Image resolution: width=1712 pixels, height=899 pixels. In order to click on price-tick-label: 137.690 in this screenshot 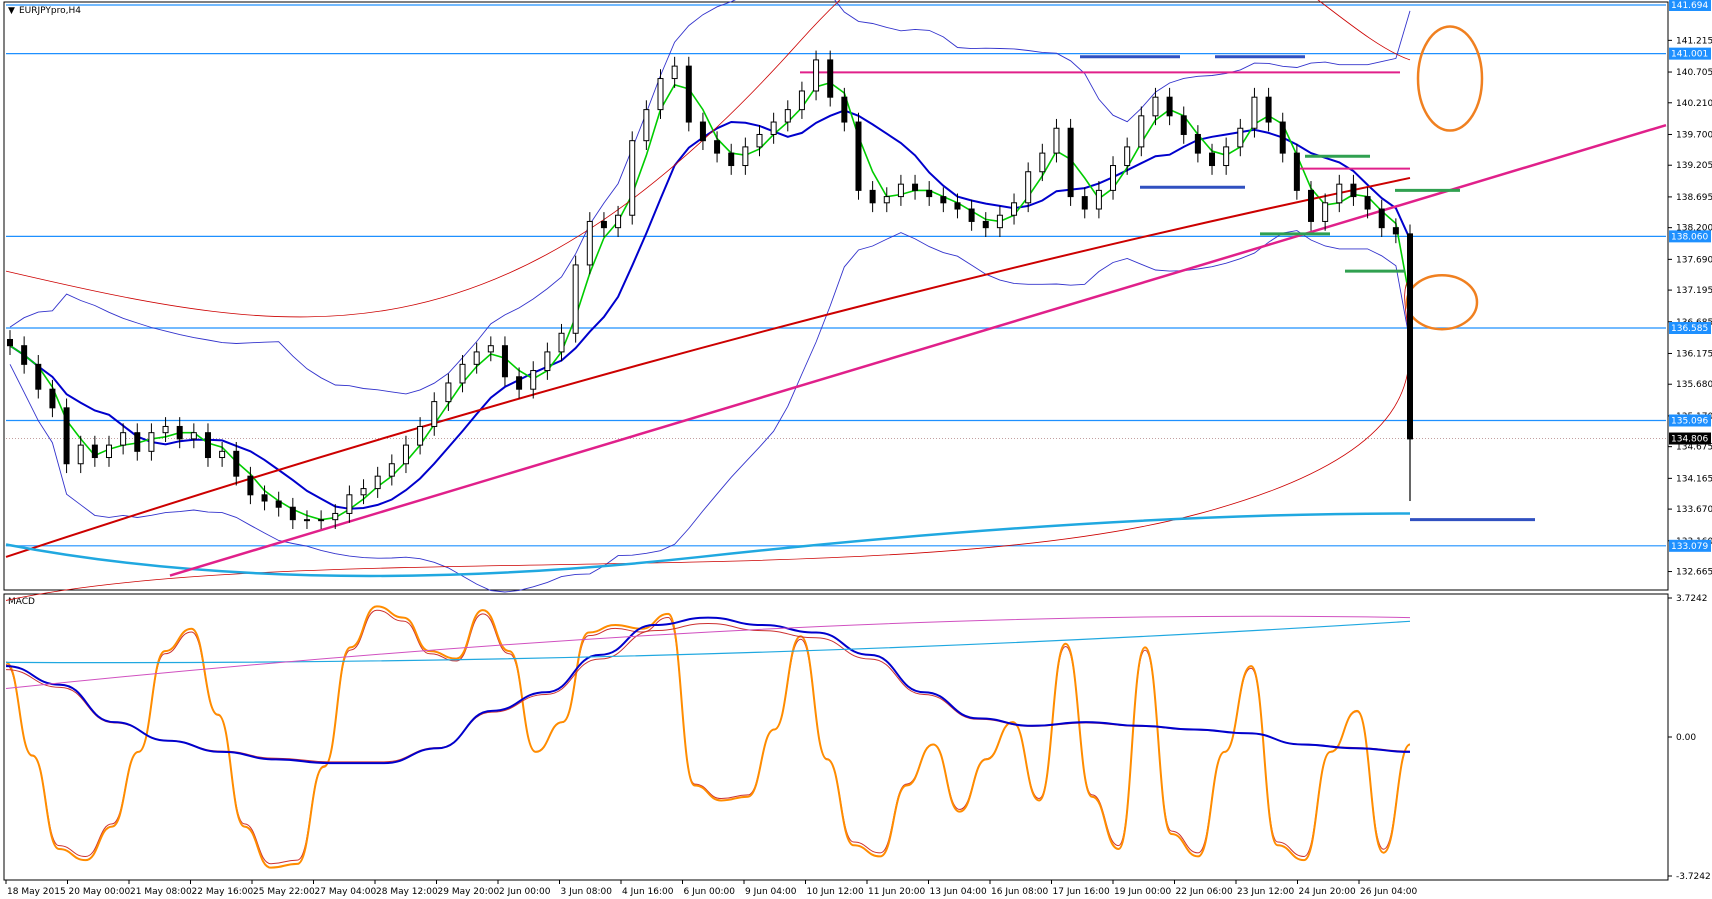, I will do `click(1694, 260)`.